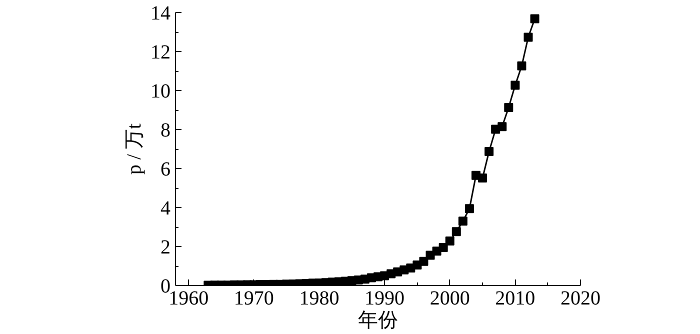  I want to click on y-axis-title: p / 万t, so click(135, 149).